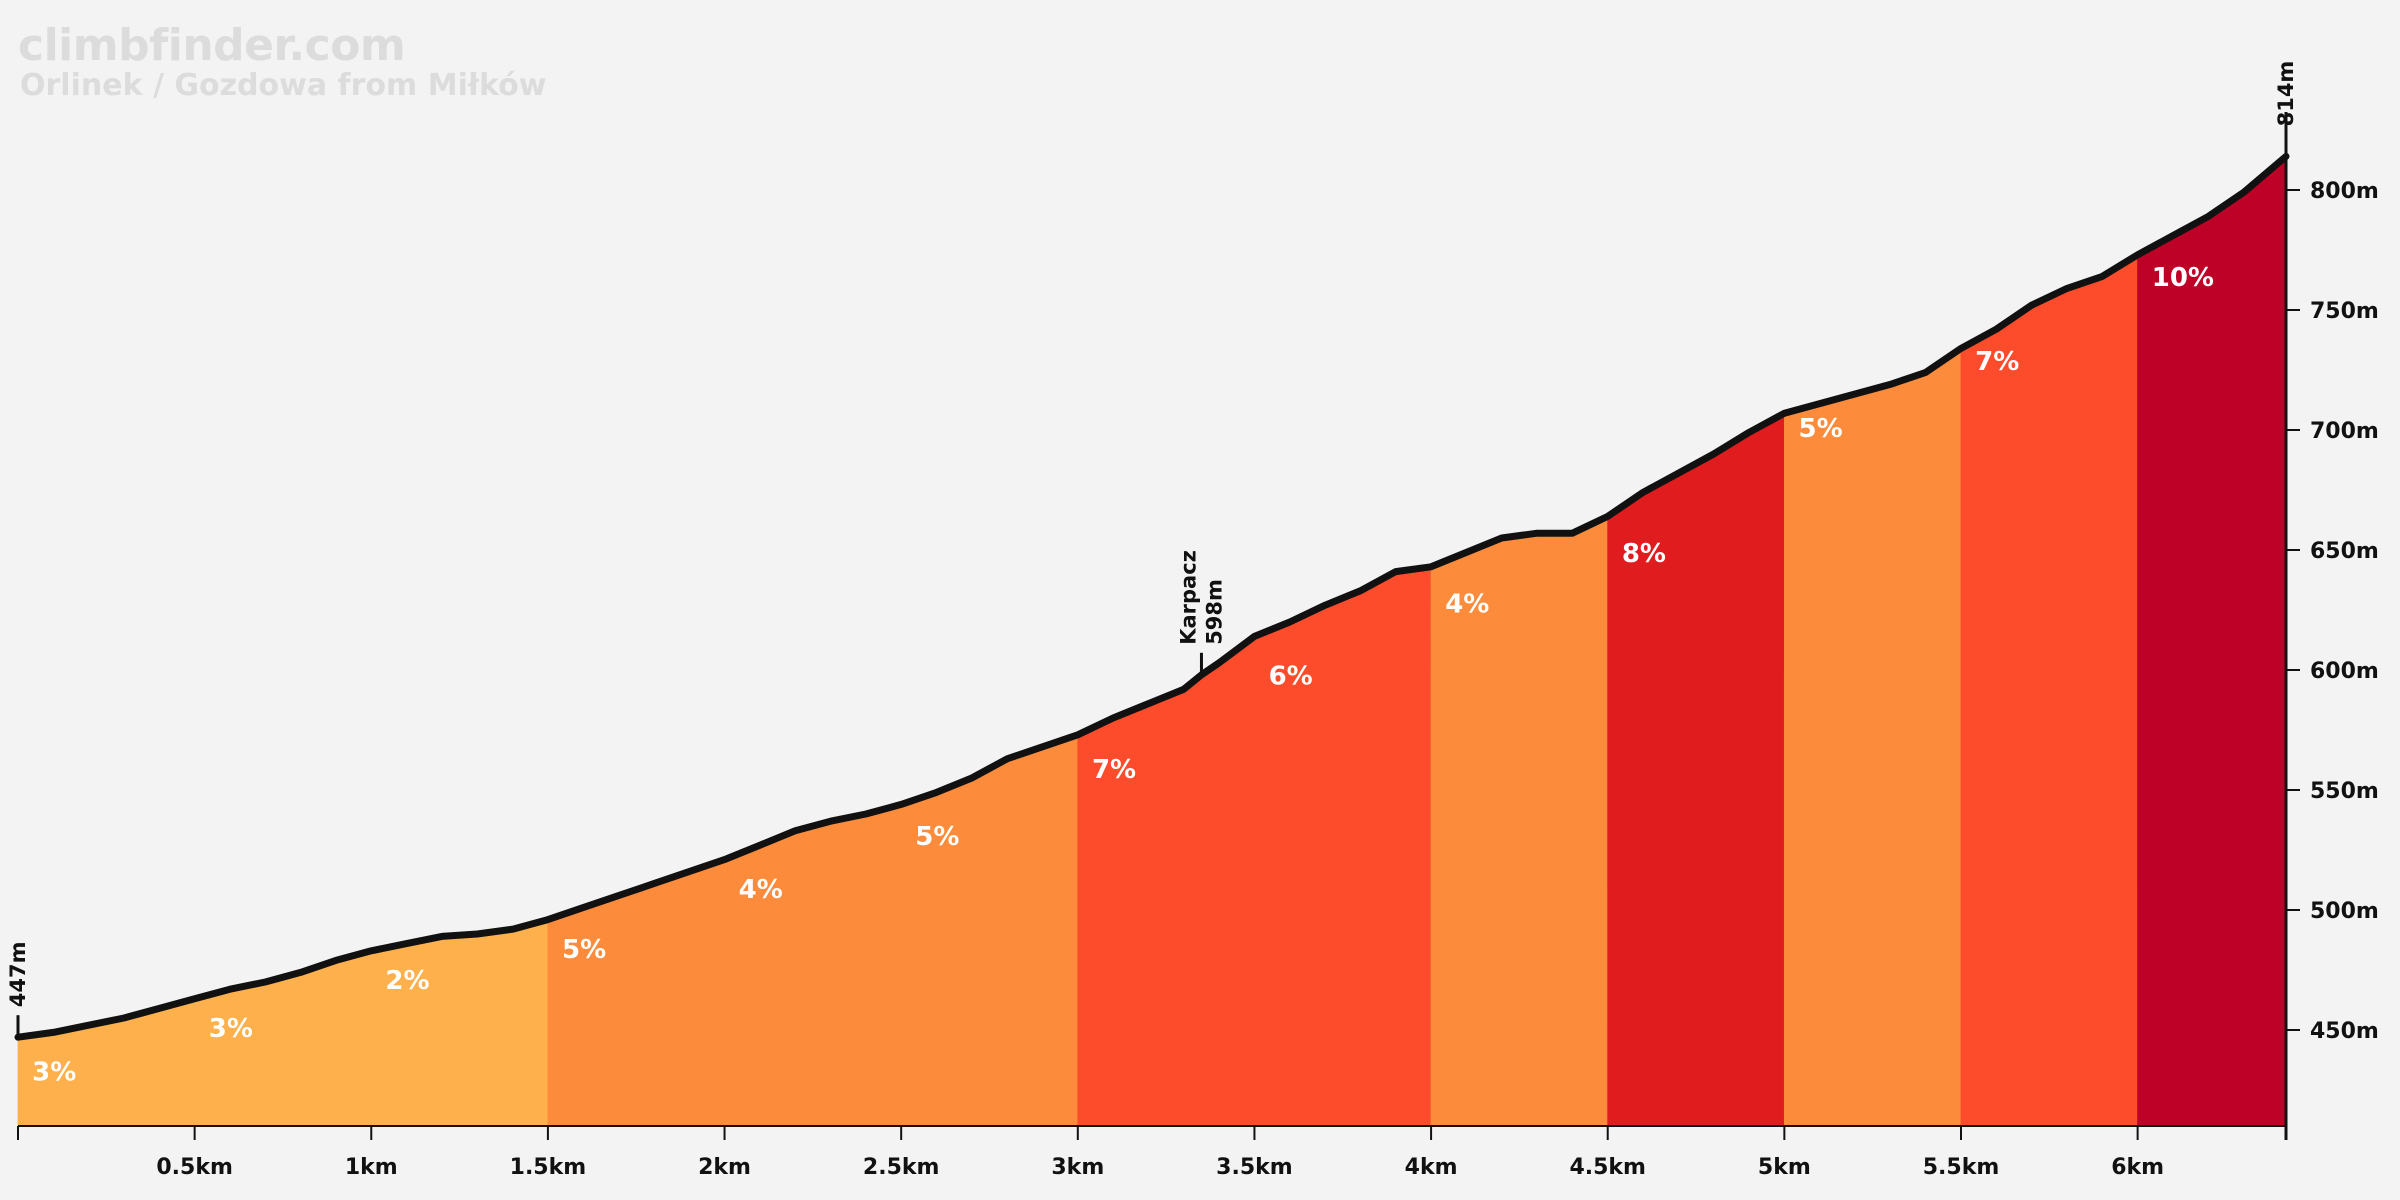  What do you see at coordinates (1607, 1167) in the screenshot?
I see `x-tick-label-9: 4.5km` at bounding box center [1607, 1167].